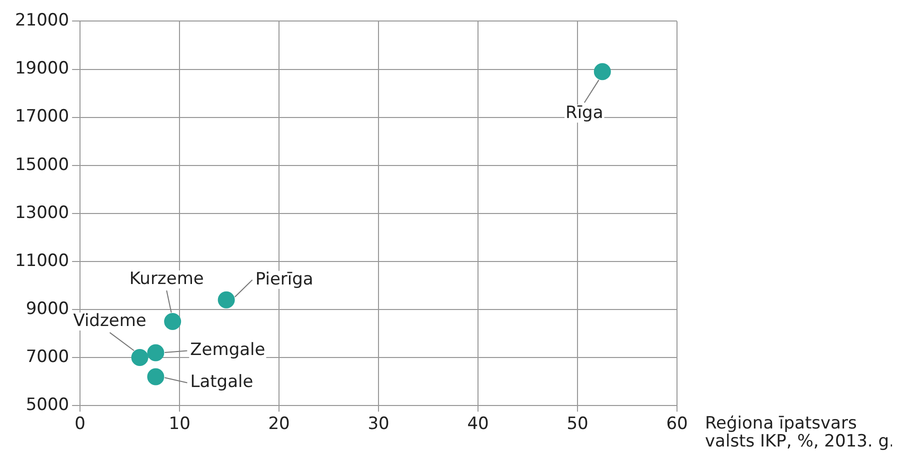  I want to click on x-tick-label: 0, so click(80, 424).